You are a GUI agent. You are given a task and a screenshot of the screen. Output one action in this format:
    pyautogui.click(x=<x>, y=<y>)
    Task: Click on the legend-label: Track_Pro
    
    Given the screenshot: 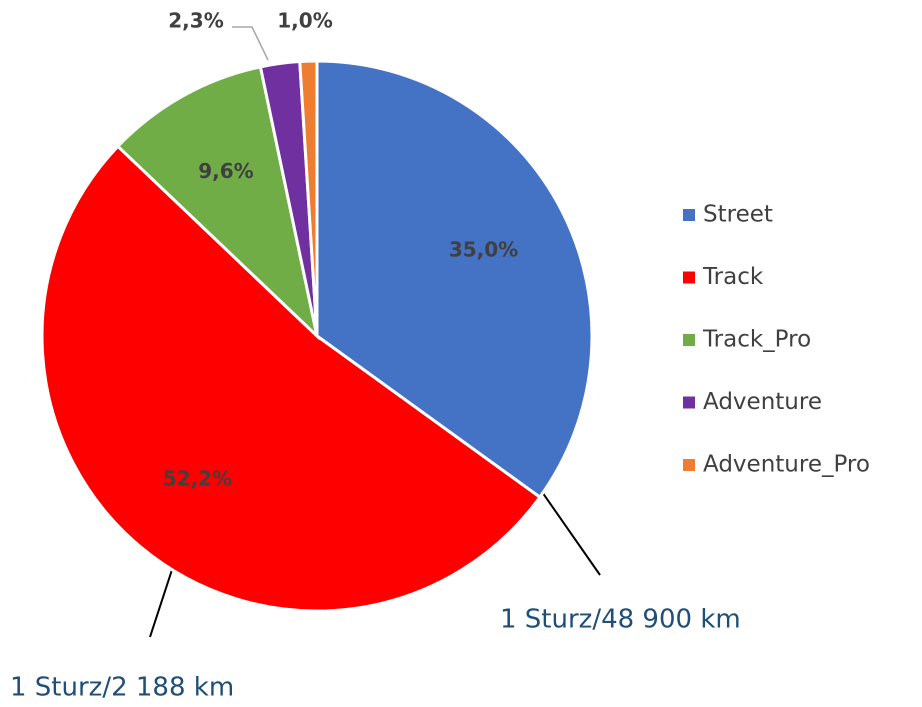 What is the action you would take?
    pyautogui.click(x=756, y=340)
    